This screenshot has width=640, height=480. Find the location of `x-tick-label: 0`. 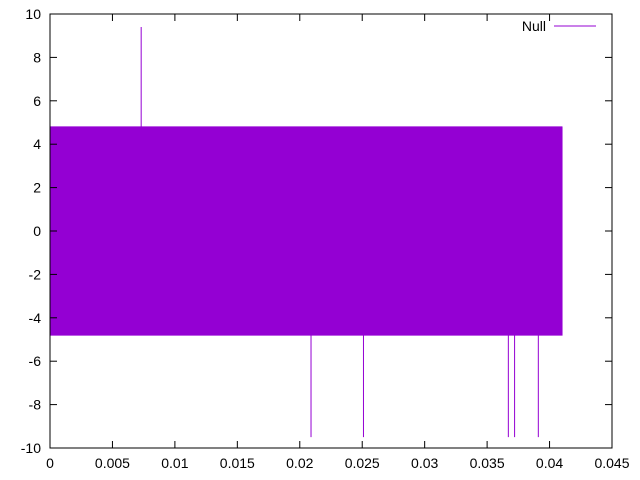

x-tick-label: 0 is located at coordinates (50, 463).